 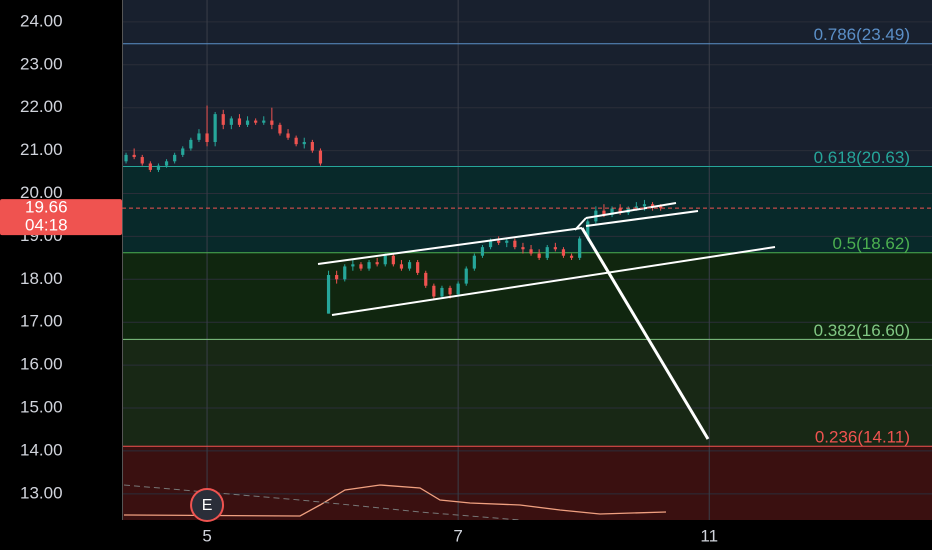 What do you see at coordinates (862, 157) in the screenshot?
I see `fib-label: 0.618(20.63)` at bounding box center [862, 157].